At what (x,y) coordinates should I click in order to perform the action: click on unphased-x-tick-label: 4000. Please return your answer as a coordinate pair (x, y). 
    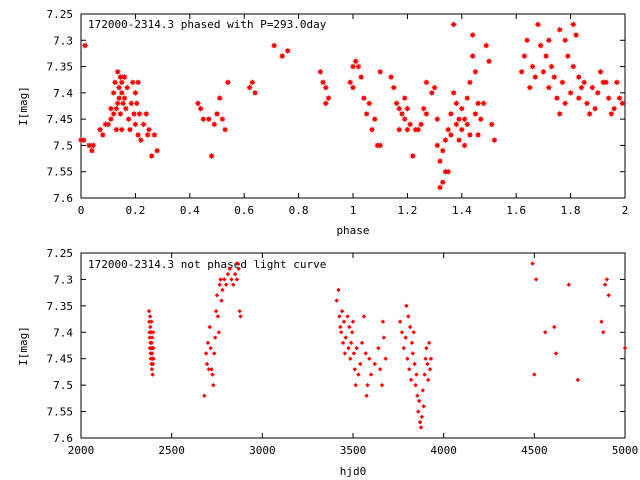
    Looking at the image, I should click on (443, 450).